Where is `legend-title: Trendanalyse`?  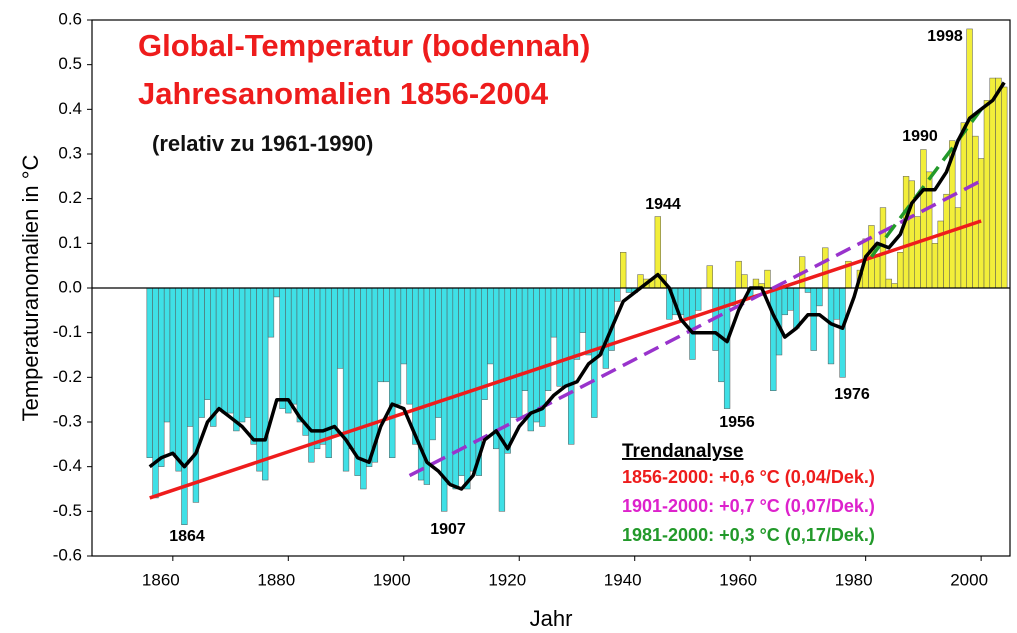
legend-title: Trendanalyse is located at coordinates (682, 451).